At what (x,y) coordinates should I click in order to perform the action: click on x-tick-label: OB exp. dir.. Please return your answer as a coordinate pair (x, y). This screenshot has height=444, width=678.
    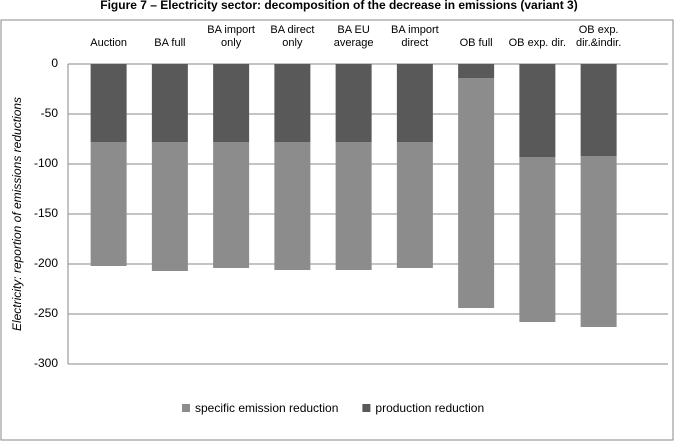
    Looking at the image, I should click on (537, 43).